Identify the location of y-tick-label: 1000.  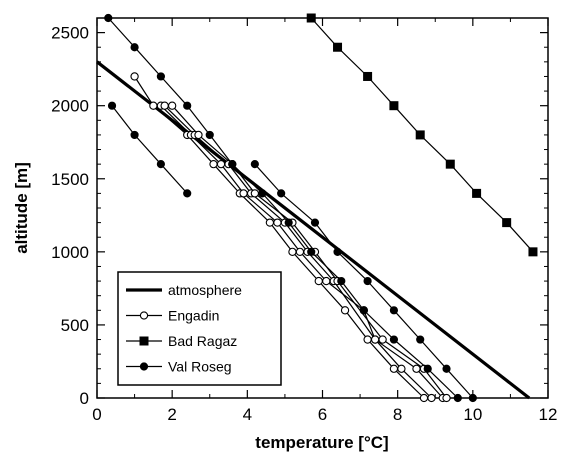
(70, 252).